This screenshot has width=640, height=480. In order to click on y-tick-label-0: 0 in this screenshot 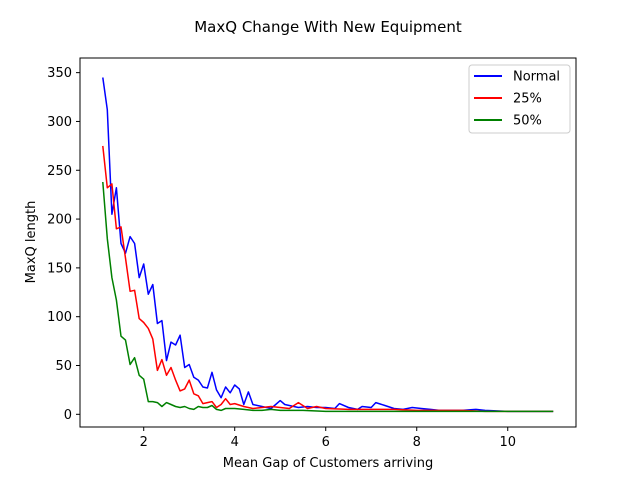, I will do `click(68, 415)`.